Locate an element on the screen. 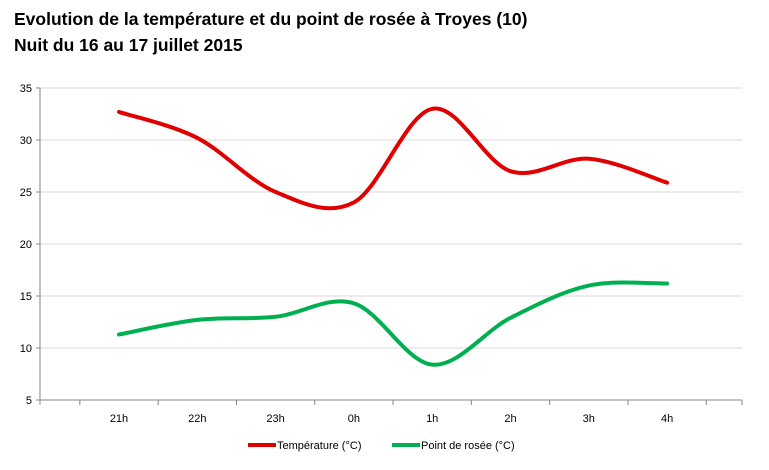 The image size is (769, 470). x-tick-label: 23h is located at coordinates (275, 419).